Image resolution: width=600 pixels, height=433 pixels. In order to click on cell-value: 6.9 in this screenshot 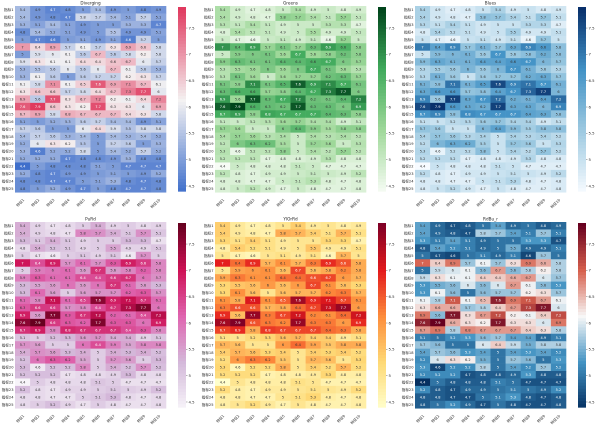, I will do `click(113, 301)`.